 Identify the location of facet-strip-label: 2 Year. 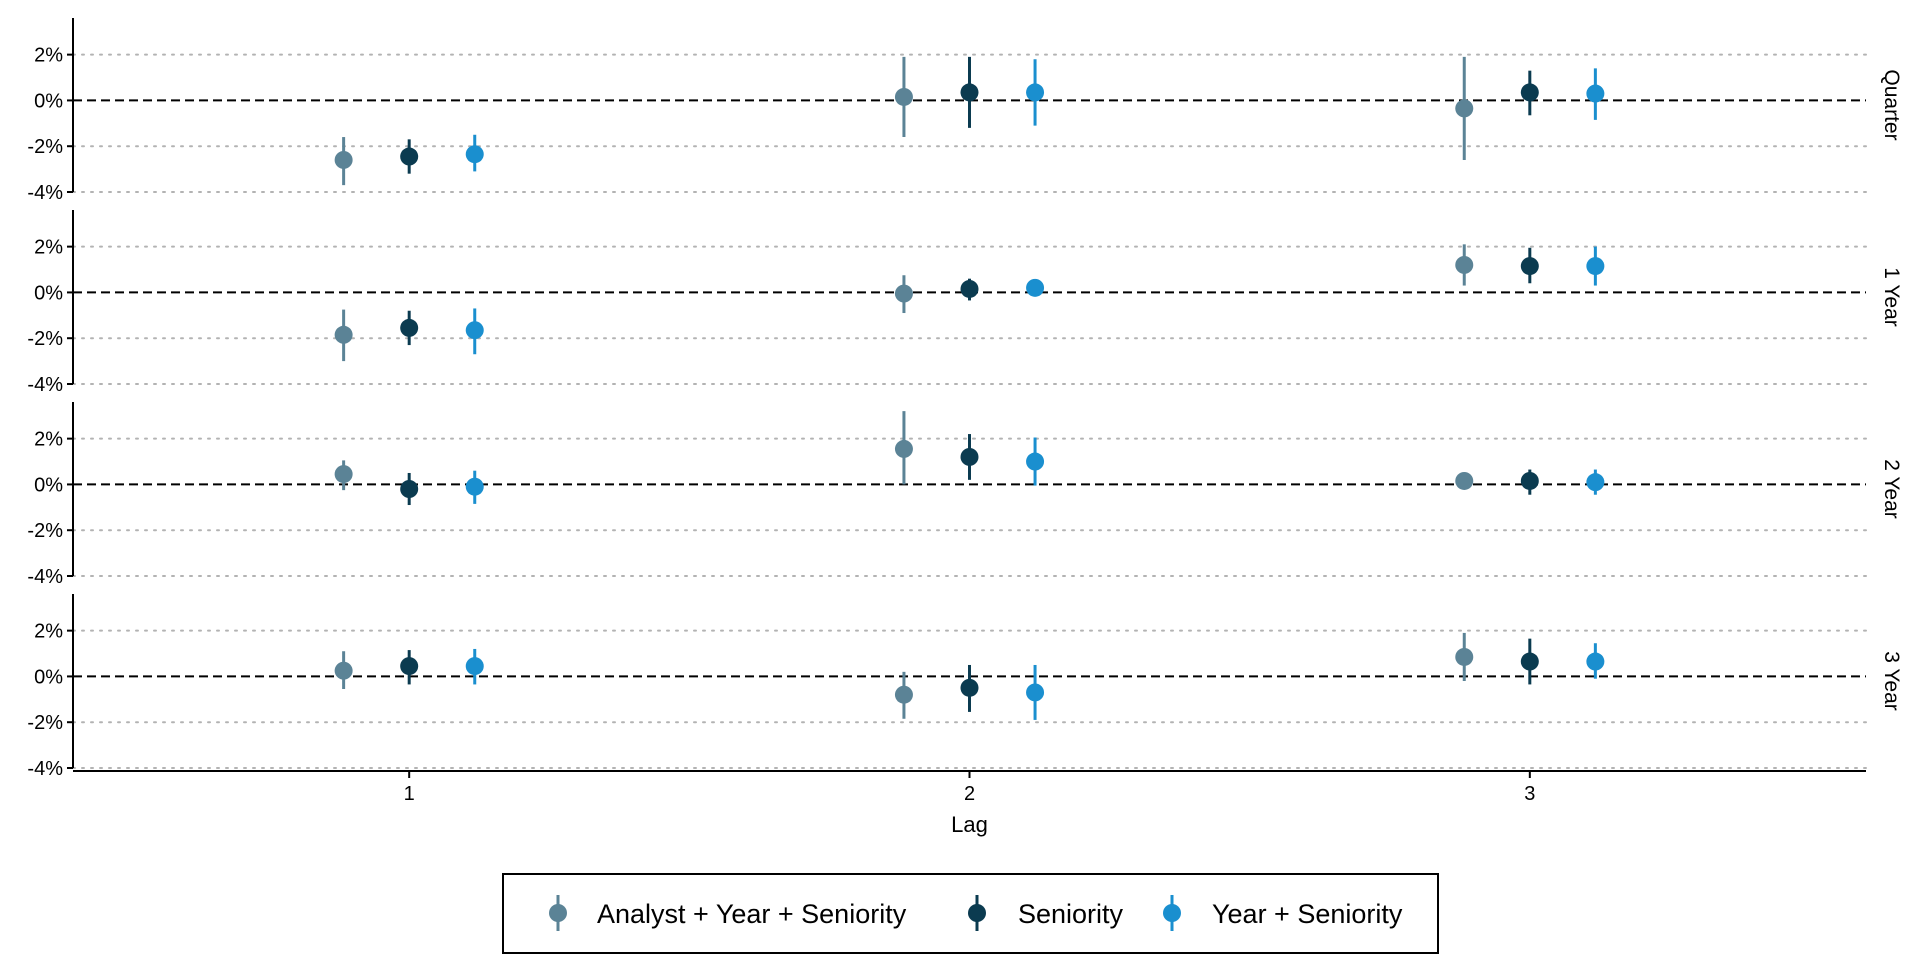
(1891, 489).